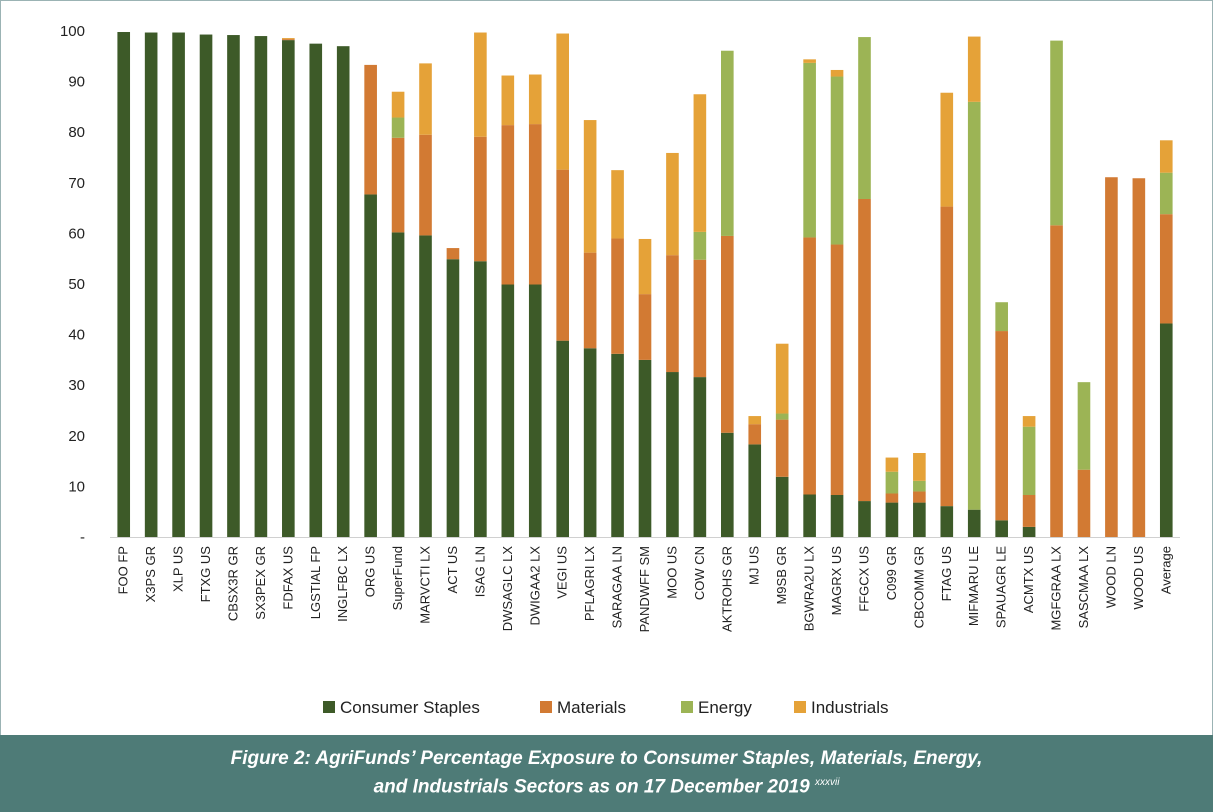  What do you see at coordinates (315, 582) in the screenshot?
I see `x-tick-label: LGSTIAL FP` at bounding box center [315, 582].